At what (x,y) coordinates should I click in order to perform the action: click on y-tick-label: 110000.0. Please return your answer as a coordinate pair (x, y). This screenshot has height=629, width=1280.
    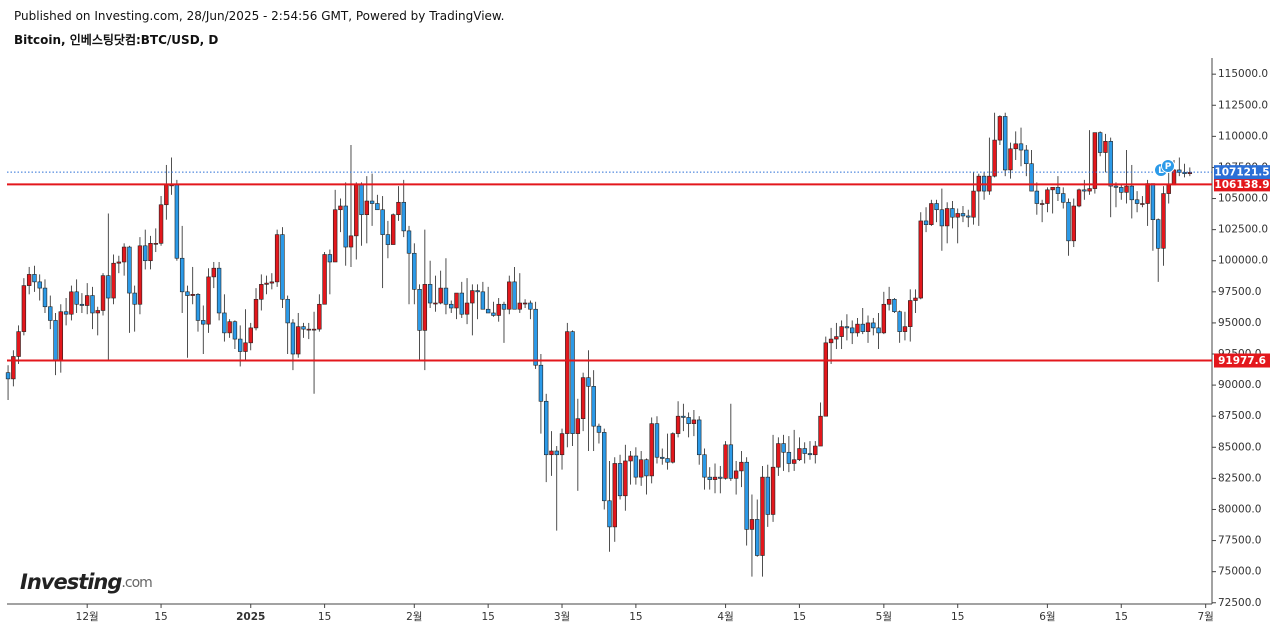
    Looking at the image, I should click on (1243, 136).